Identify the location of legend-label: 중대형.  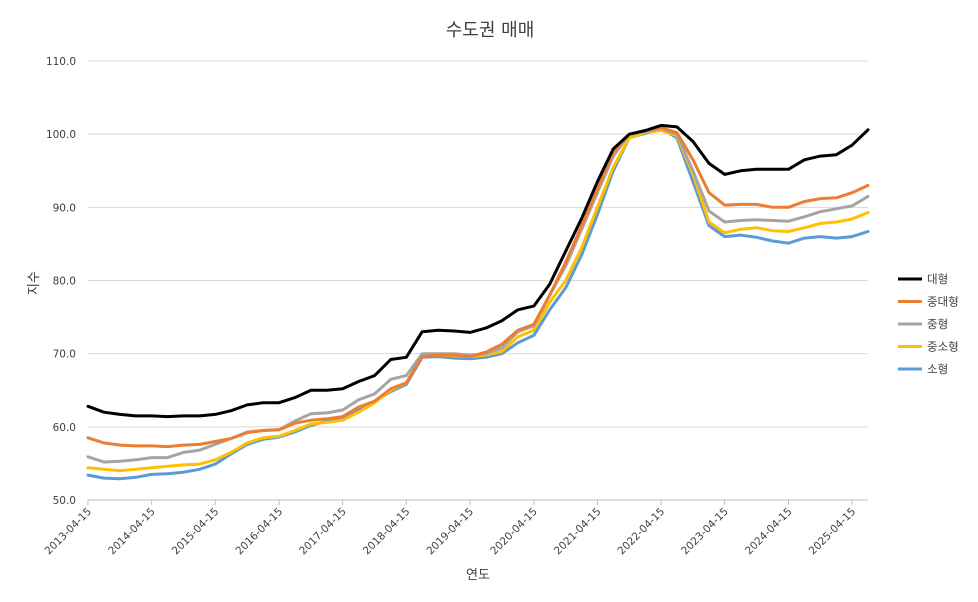
(943, 302).